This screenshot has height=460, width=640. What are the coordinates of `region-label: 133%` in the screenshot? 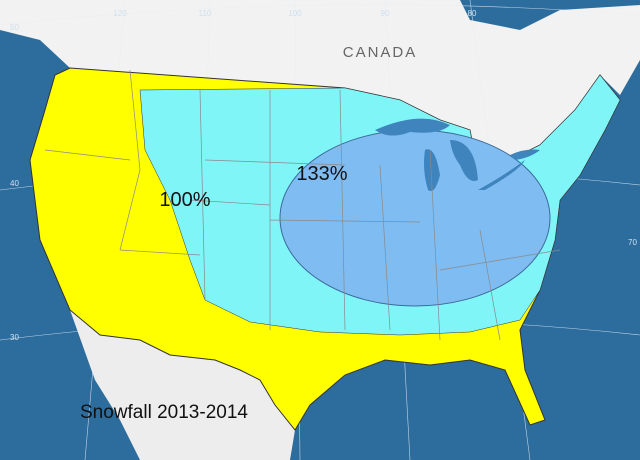 It's located at (321, 174).